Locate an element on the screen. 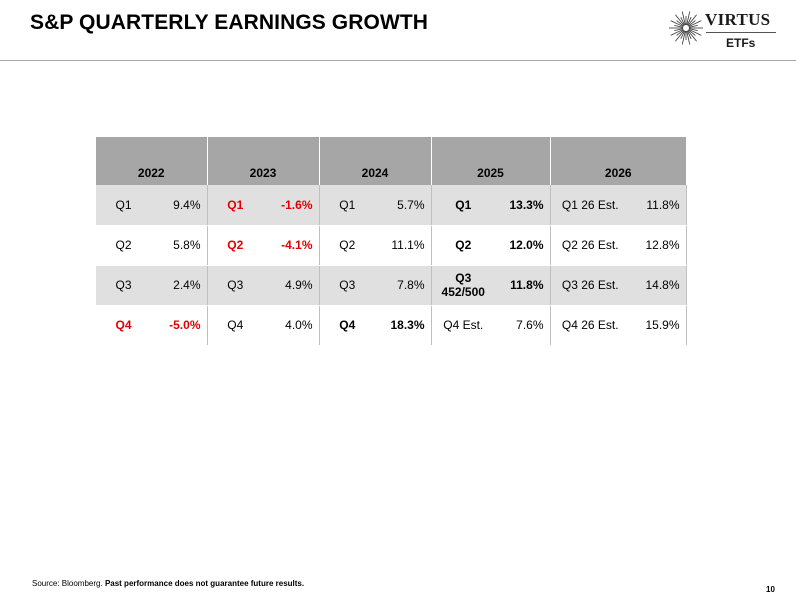  virtus-etfs-logo: VIRTUS ETFs is located at coordinates (726, 31).